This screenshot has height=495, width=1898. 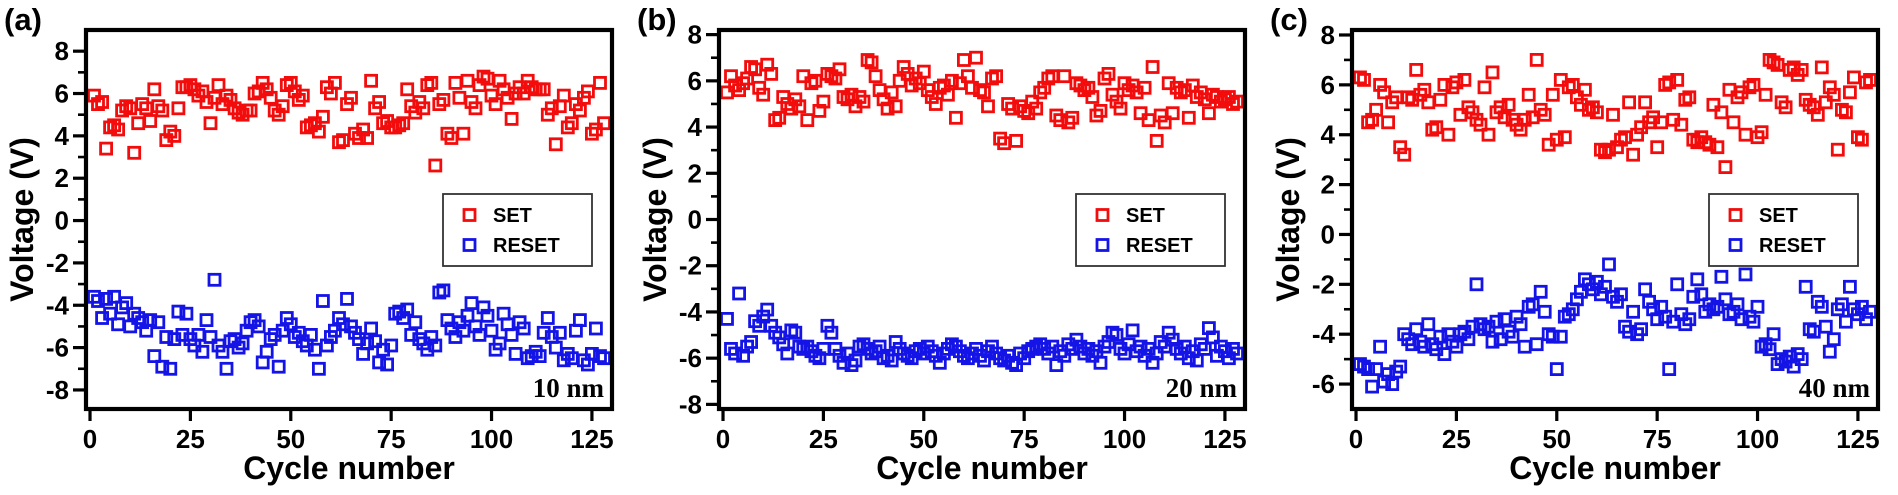 What do you see at coordinates (23, 19) in the screenshot?
I see `panel-letter-a: (a)` at bounding box center [23, 19].